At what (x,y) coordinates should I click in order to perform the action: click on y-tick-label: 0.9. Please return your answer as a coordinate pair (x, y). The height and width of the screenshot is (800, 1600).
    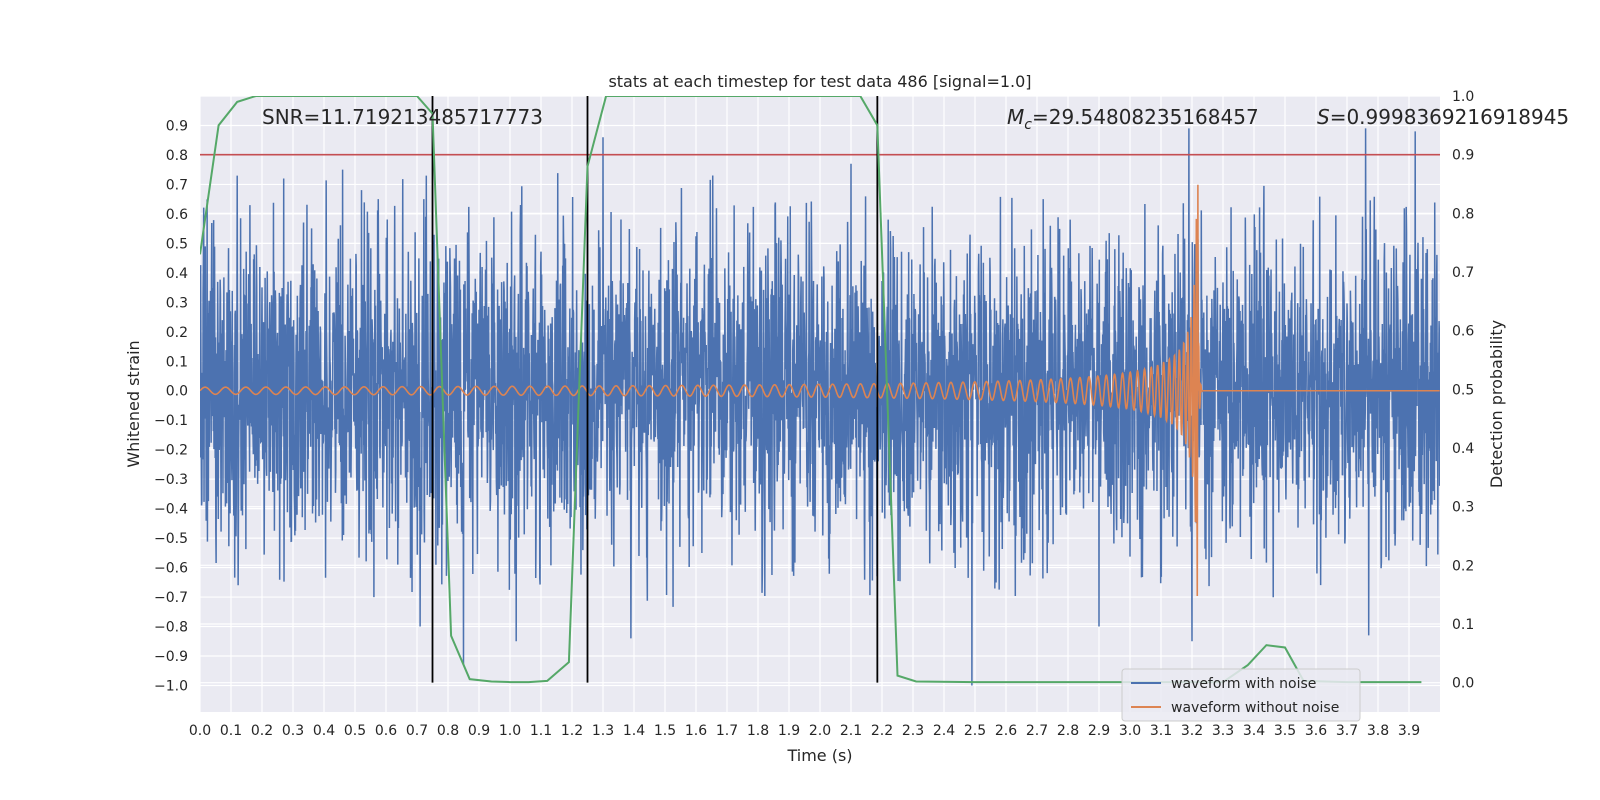
    Looking at the image, I should click on (177, 126).